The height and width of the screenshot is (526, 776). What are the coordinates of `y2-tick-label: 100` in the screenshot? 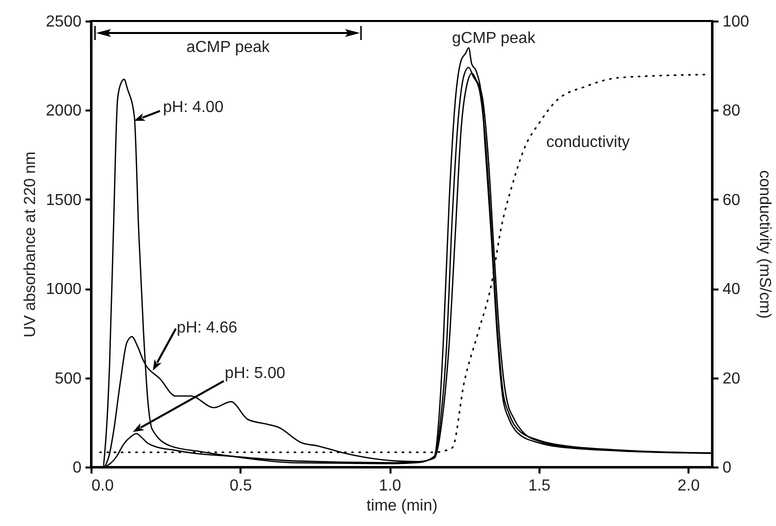 It's located at (736, 22).